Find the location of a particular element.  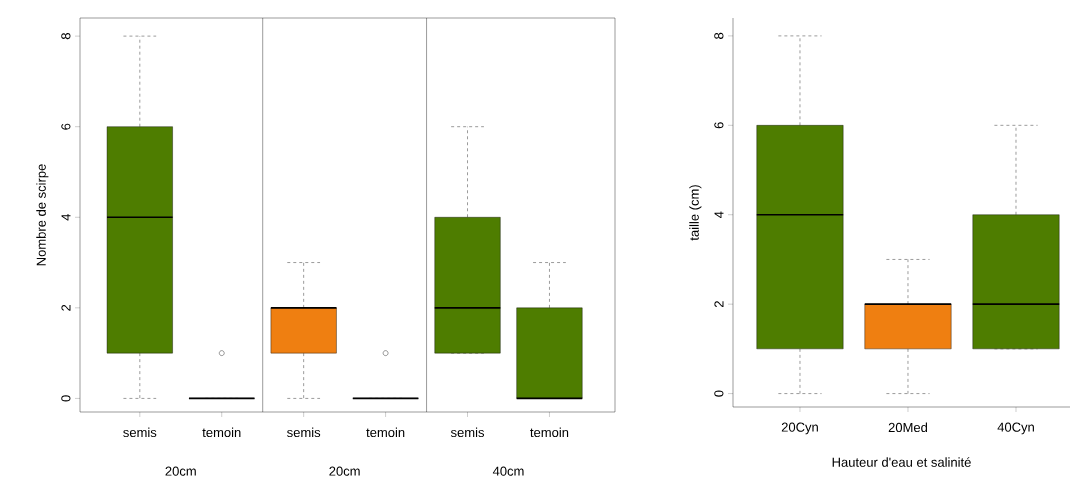

text: 40cm is located at coordinates (508, 471).